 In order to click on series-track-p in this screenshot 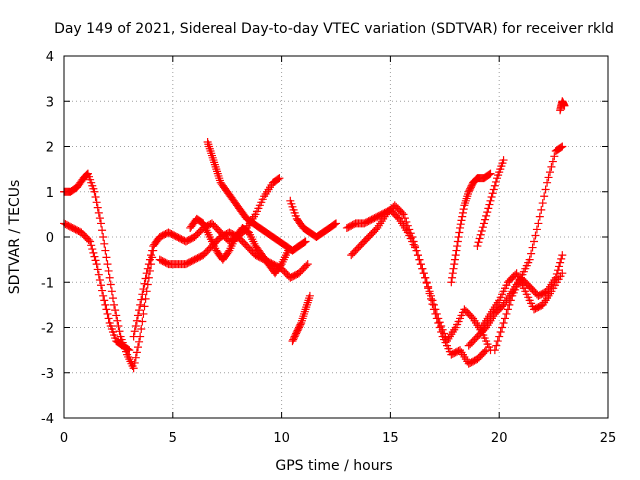, I will do `click(562, 106)`.